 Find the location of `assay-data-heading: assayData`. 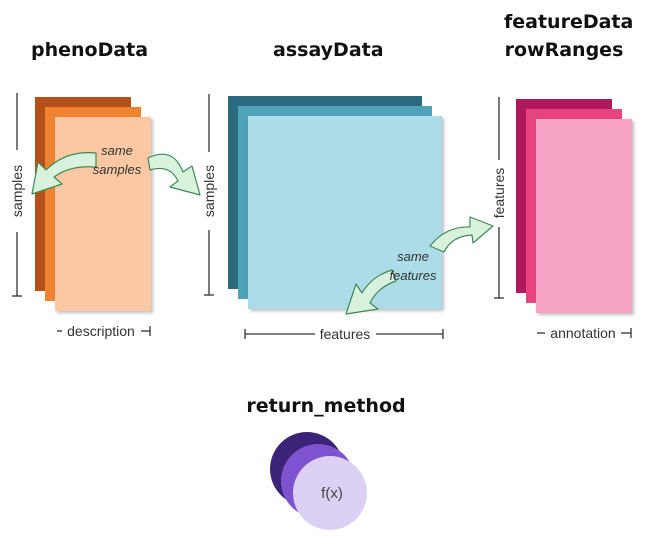

assay-data-heading: assayData is located at coordinates (328, 50).